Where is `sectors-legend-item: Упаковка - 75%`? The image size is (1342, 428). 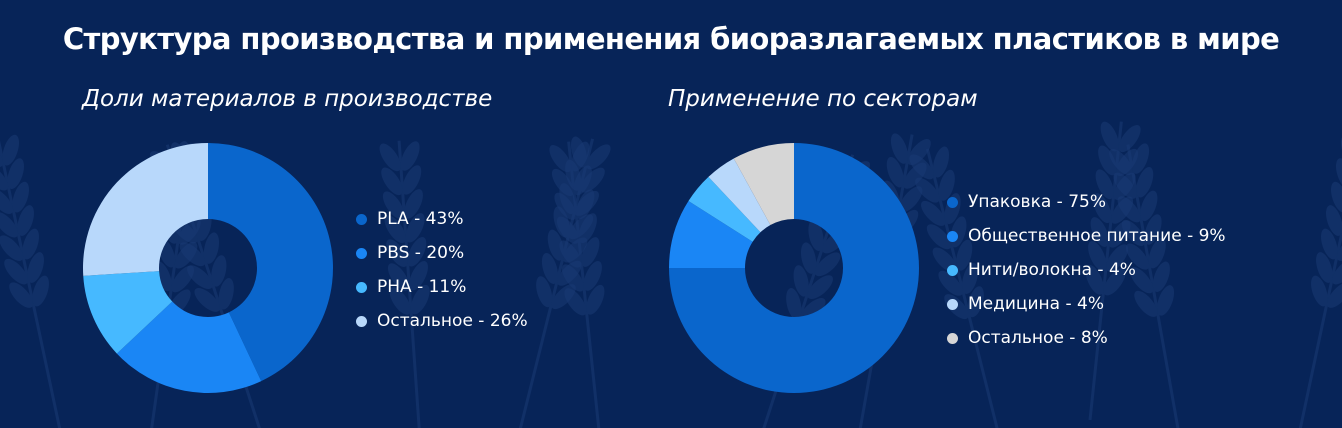
sectors-legend-item: Упаковка - 75% is located at coordinates (1086, 202).